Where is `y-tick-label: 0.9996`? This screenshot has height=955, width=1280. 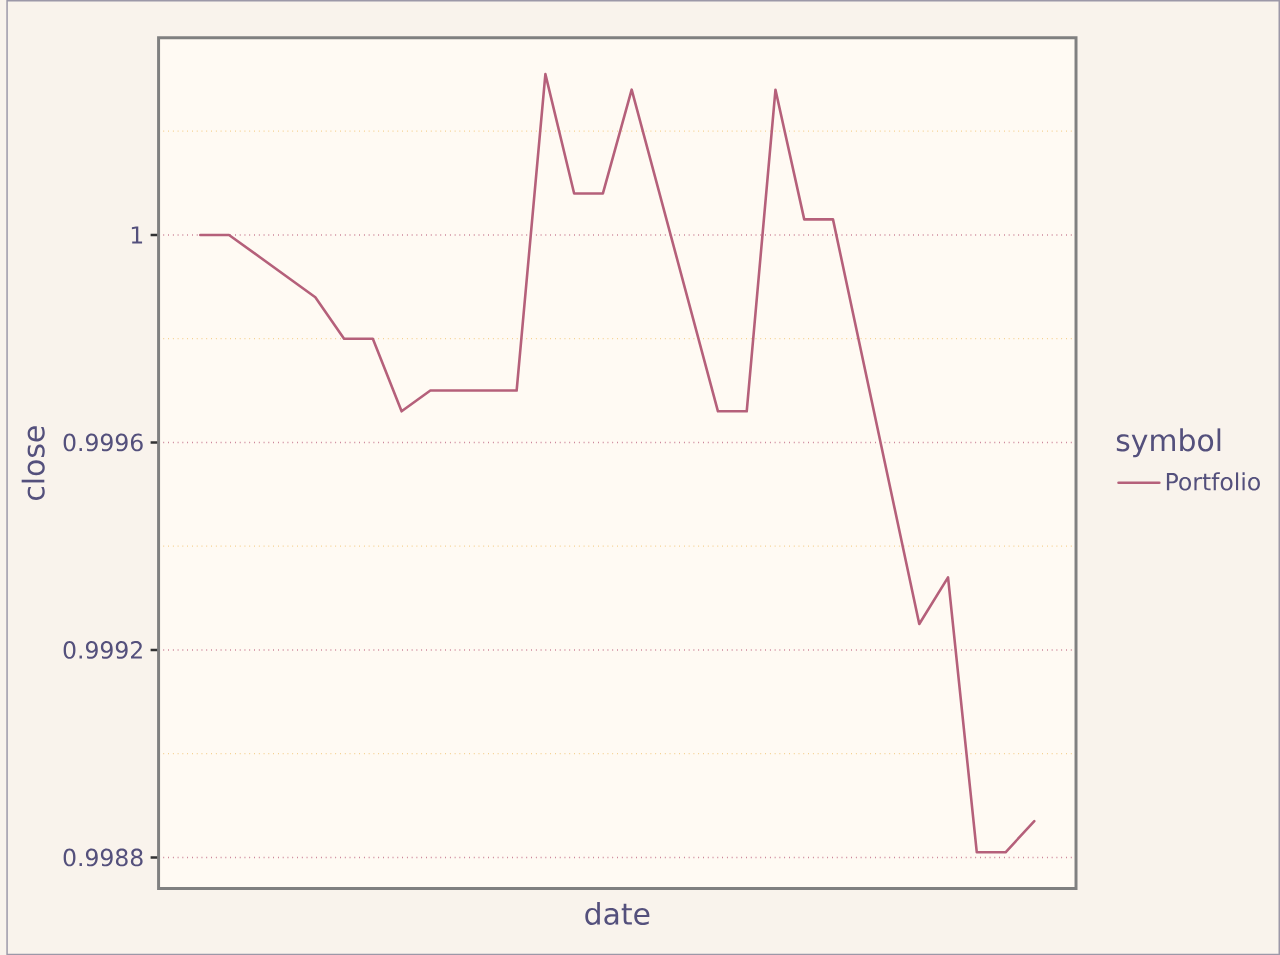
y-tick-label: 0.9996 is located at coordinates (103, 442).